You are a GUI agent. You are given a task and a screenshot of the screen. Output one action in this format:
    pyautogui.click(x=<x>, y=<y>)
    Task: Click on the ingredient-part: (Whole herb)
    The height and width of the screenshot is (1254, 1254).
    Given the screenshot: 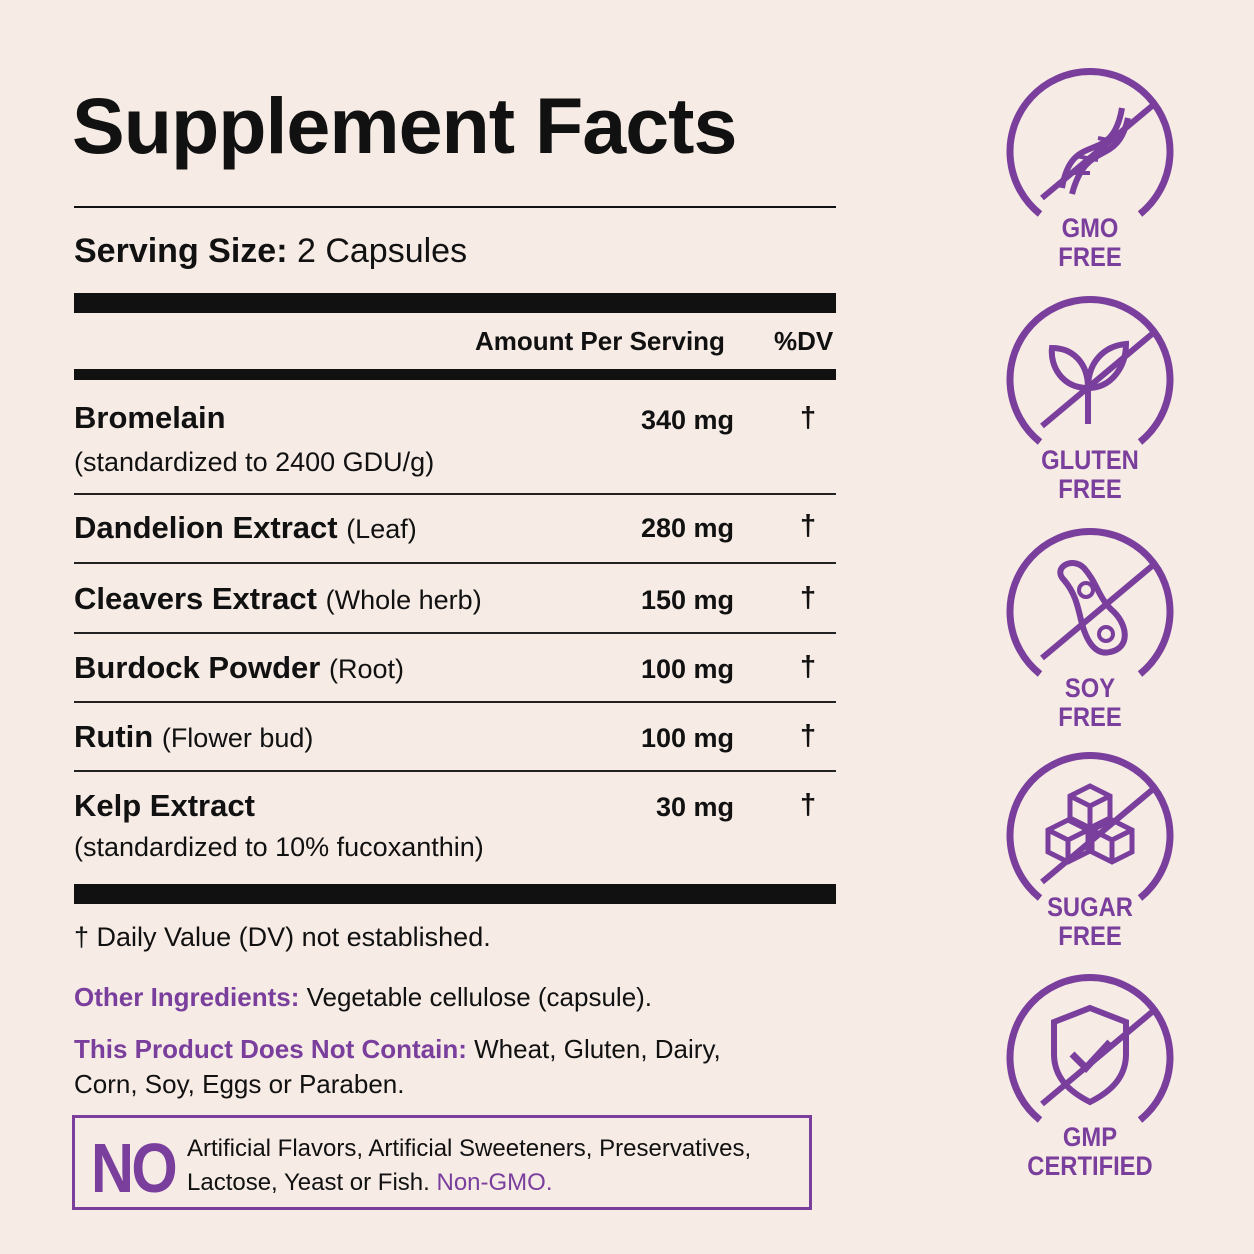 What is the action you would take?
    pyautogui.click(x=403, y=600)
    